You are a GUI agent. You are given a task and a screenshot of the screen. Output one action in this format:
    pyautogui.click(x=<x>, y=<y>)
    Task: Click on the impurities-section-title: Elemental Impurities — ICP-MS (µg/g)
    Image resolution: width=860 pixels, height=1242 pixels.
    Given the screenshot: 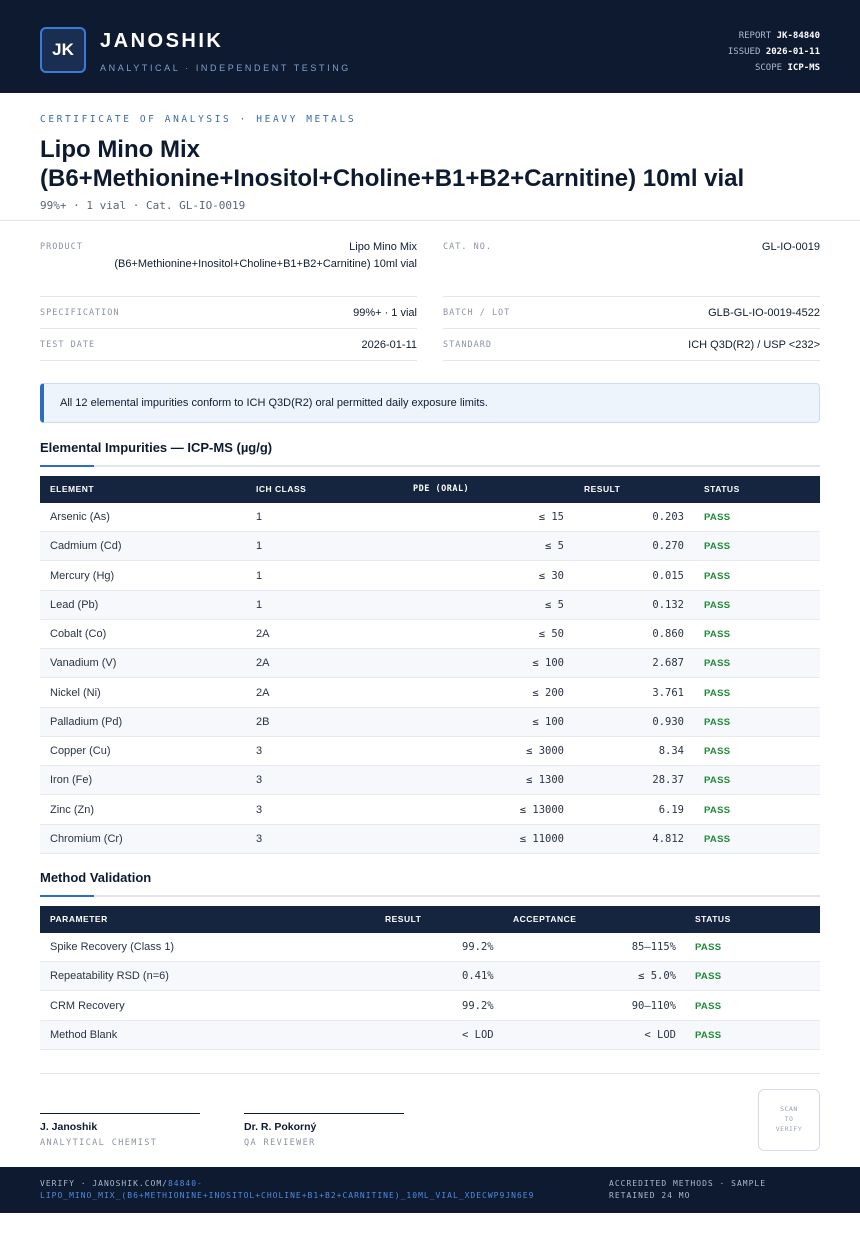 What is the action you would take?
    pyautogui.click(x=156, y=447)
    